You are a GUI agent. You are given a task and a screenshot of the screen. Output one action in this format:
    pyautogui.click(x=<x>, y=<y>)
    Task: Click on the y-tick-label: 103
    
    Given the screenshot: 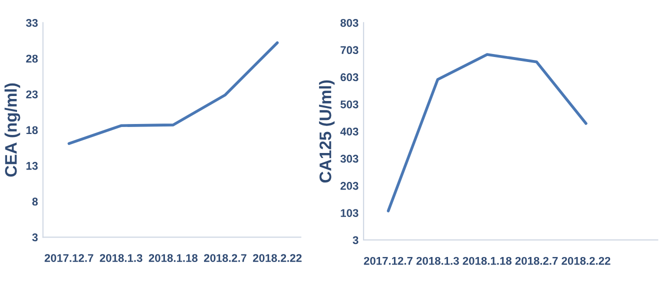 What is the action you would take?
    pyautogui.click(x=349, y=213)
    